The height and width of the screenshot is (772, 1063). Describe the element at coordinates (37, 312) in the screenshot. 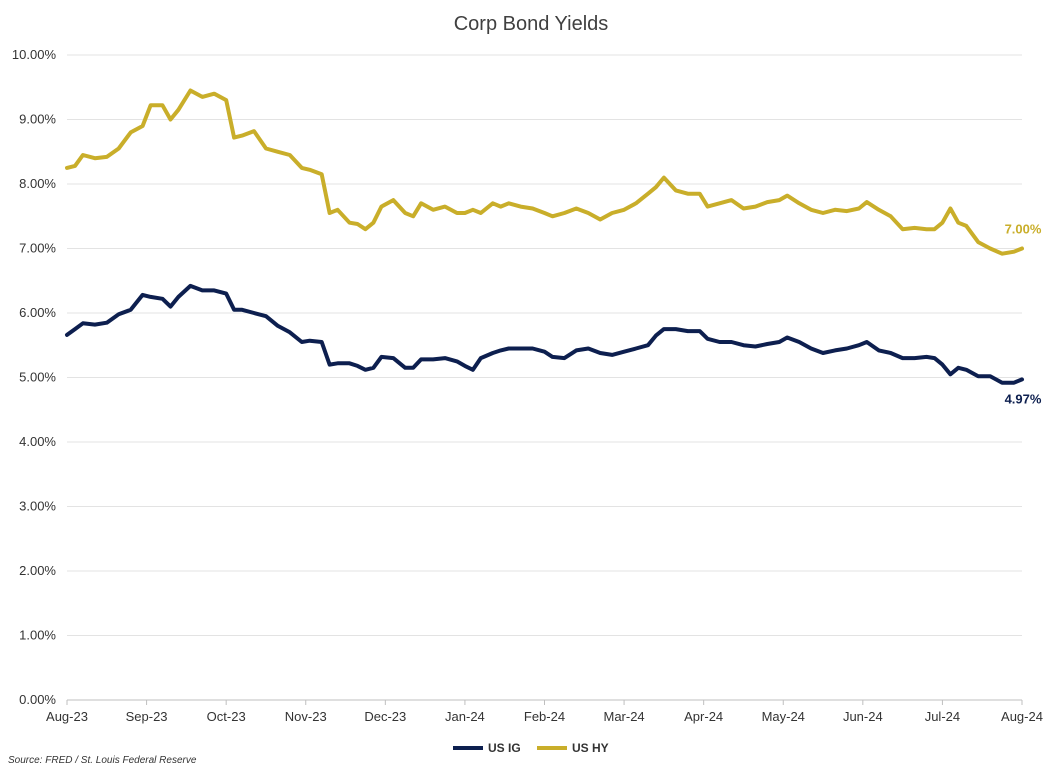

I see `y-tick-label: 6.00%` at that location.